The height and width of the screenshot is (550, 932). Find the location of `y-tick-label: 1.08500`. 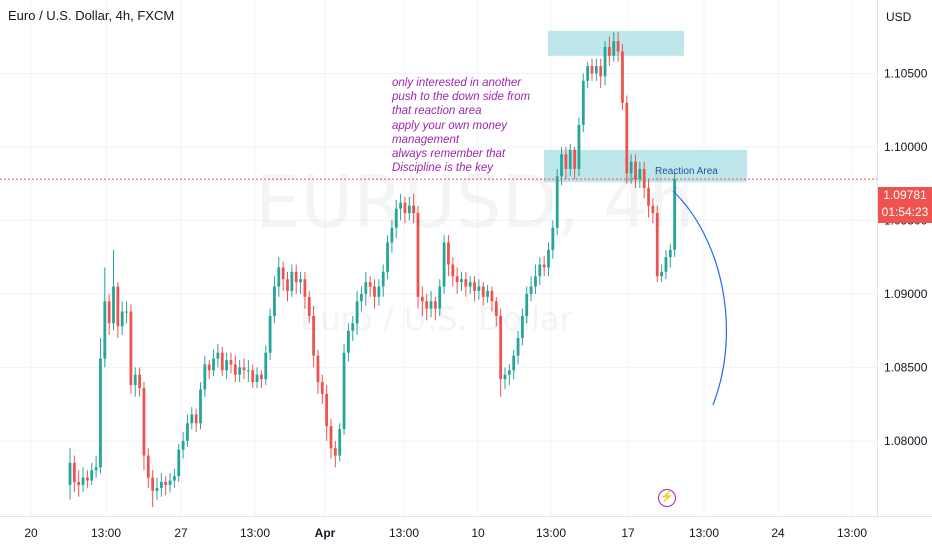

y-tick-label: 1.08500 is located at coordinates (906, 367).